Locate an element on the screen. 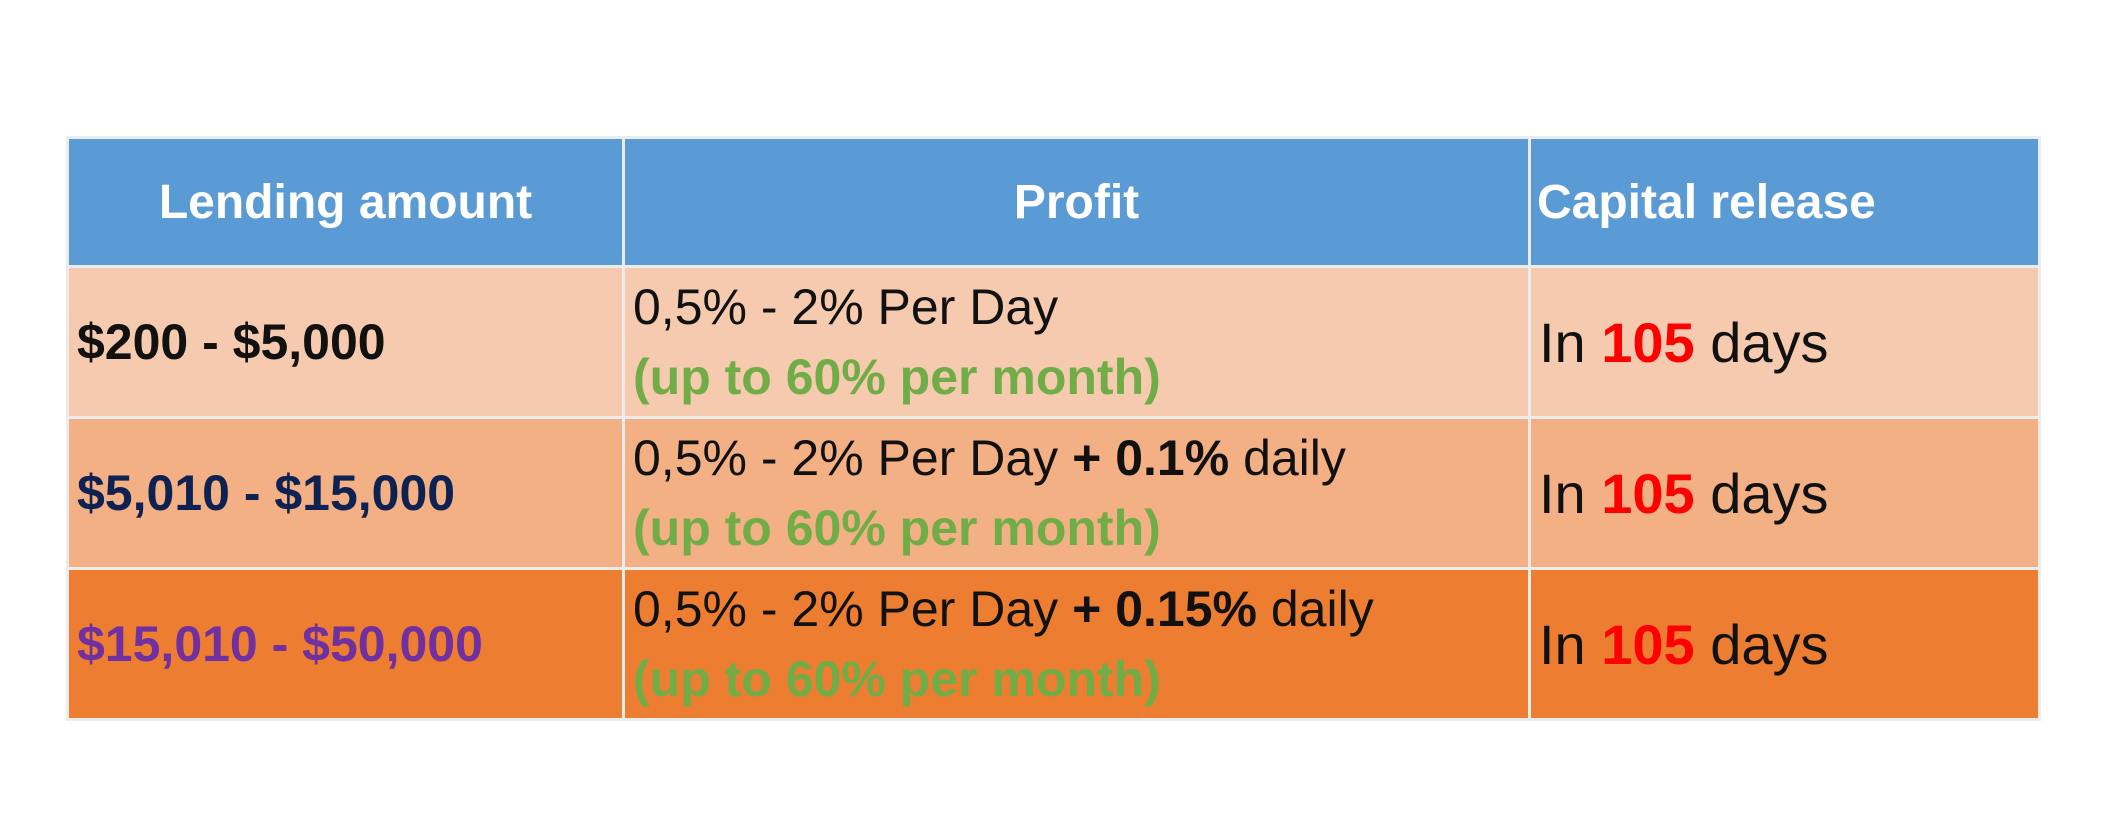 Image resolution: width=2104 pixels, height=832 pixels. header-capital-release: Capital release is located at coordinates (1784, 202).